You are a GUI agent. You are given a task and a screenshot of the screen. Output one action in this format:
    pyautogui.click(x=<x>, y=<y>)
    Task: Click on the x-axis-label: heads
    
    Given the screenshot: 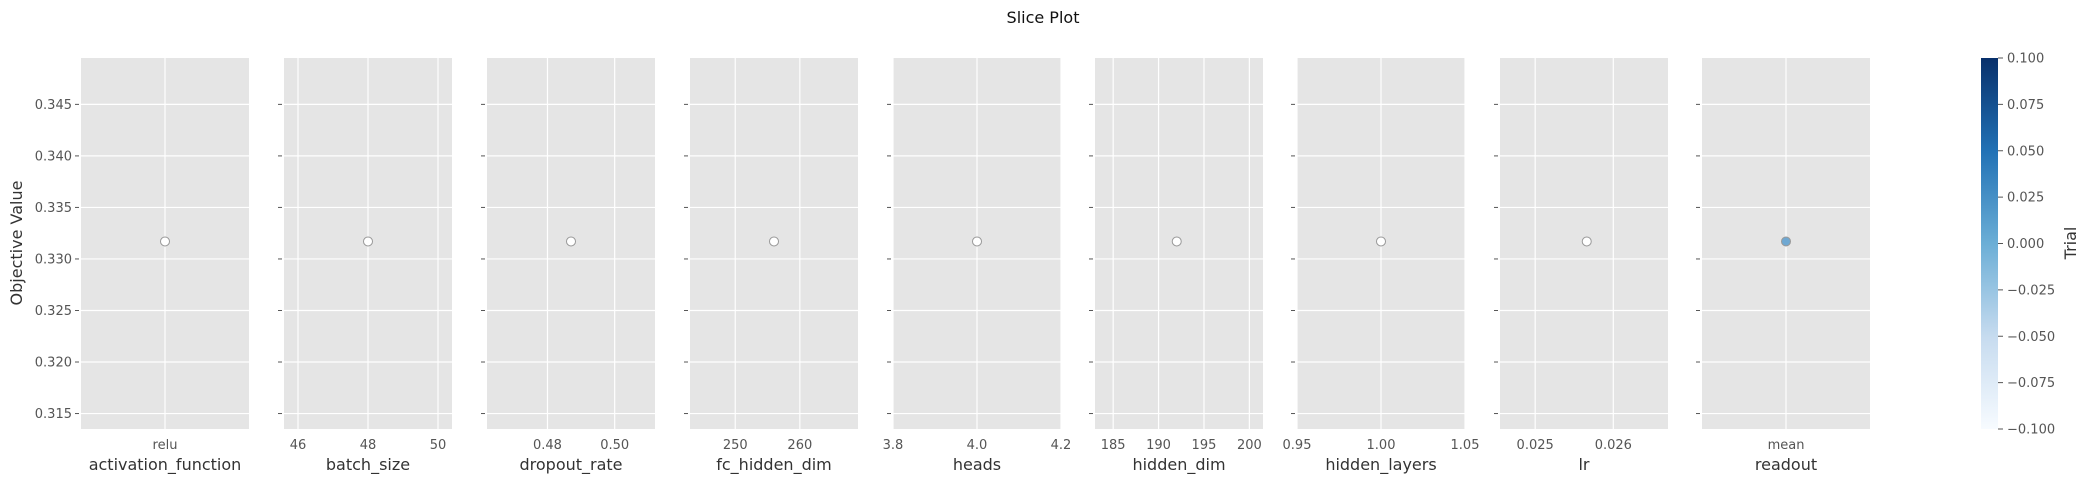 What is the action you would take?
    pyautogui.click(x=977, y=464)
    